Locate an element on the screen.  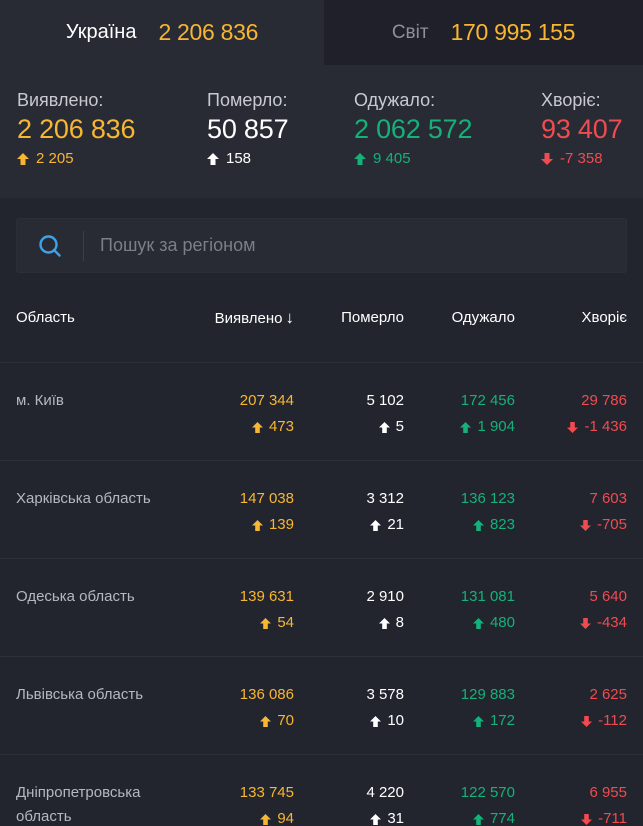
recovered-delta: 823 is located at coordinates (459, 525).